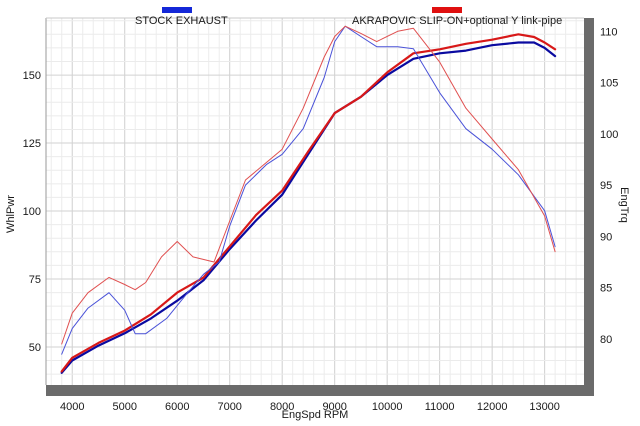 This screenshot has width=640, height=426. What do you see at coordinates (492, 407) in the screenshot?
I see `x-tick-label: 12000` at bounding box center [492, 407].